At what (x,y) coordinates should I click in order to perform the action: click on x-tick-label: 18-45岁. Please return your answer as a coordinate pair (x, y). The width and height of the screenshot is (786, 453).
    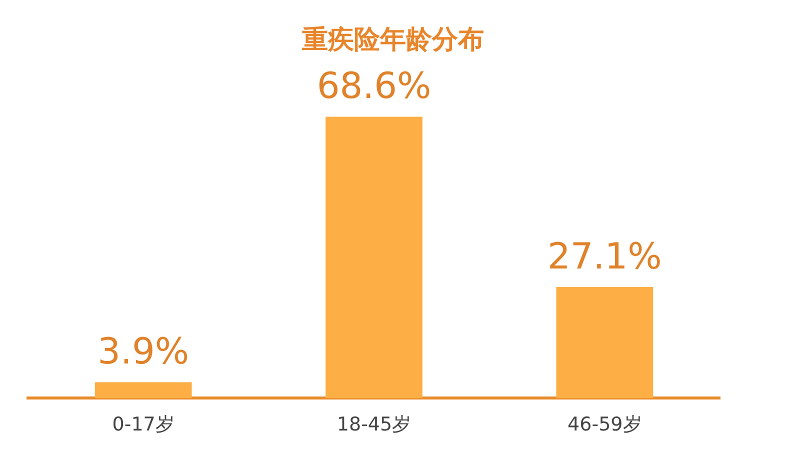
    Looking at the image, I should click on (374, 425).